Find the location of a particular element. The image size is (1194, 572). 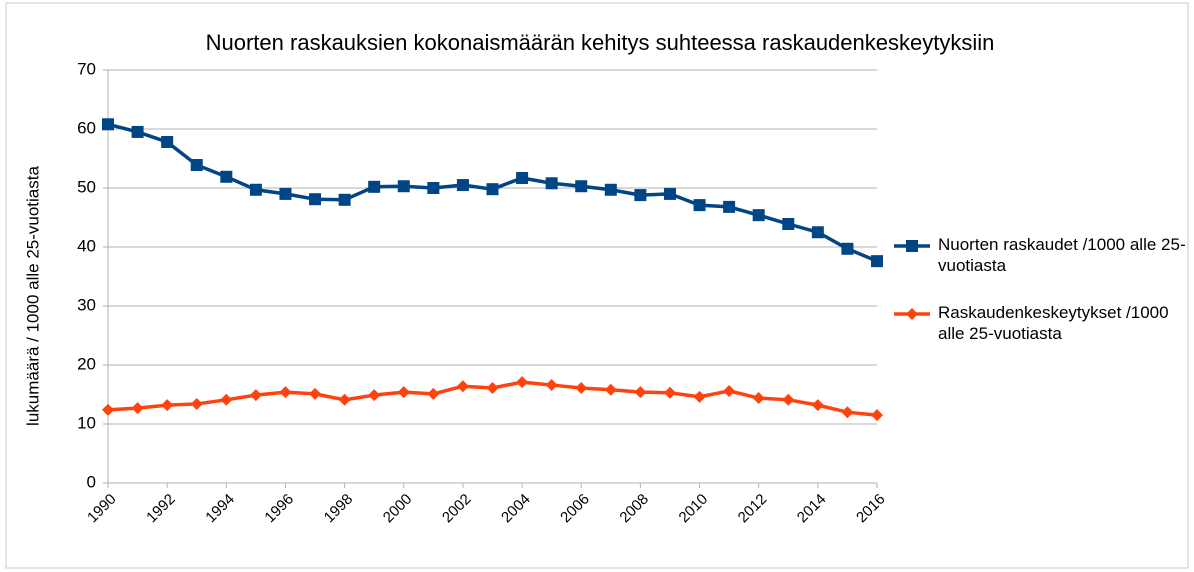

x-tick-label: 2012 is located at coordinates (753, 509).